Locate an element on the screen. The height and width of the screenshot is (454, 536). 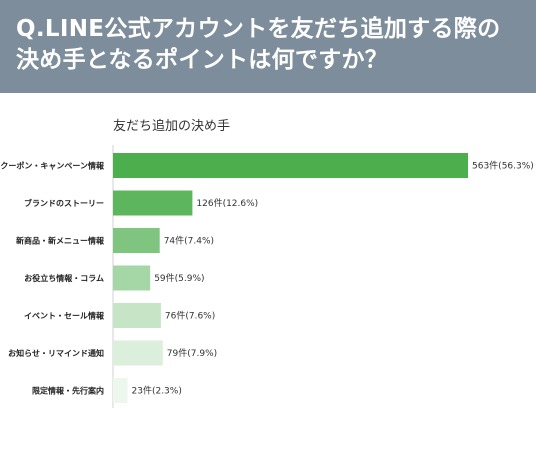
category-label: イベント・セール情報 is located at coordinates (64, 316).